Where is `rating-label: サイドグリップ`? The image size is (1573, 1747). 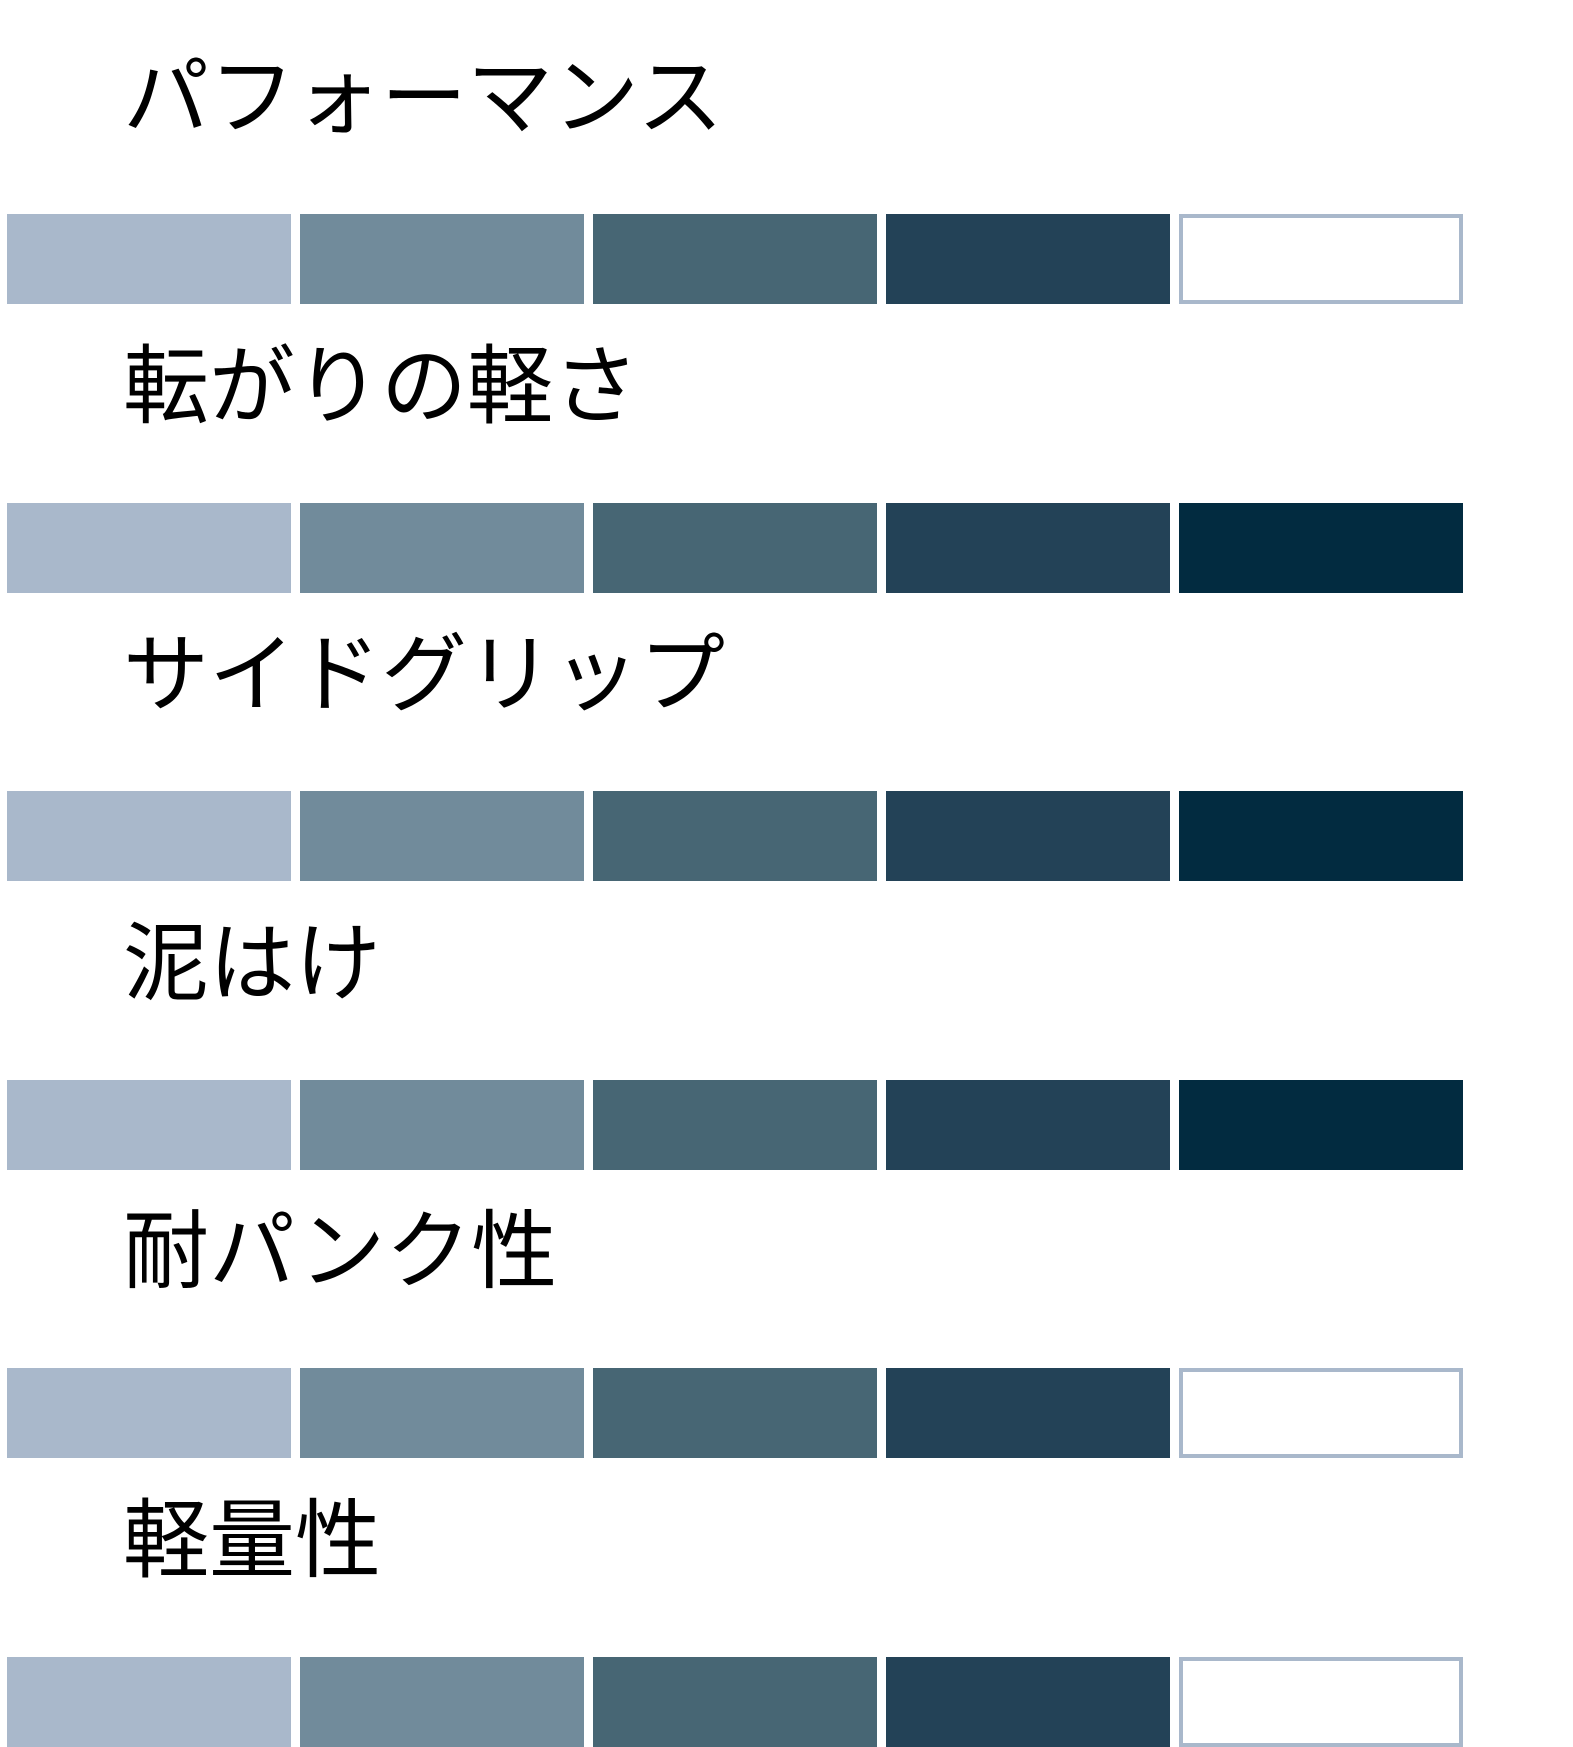 rating-label: サイドグリップ is located at coordinates (424, 675).